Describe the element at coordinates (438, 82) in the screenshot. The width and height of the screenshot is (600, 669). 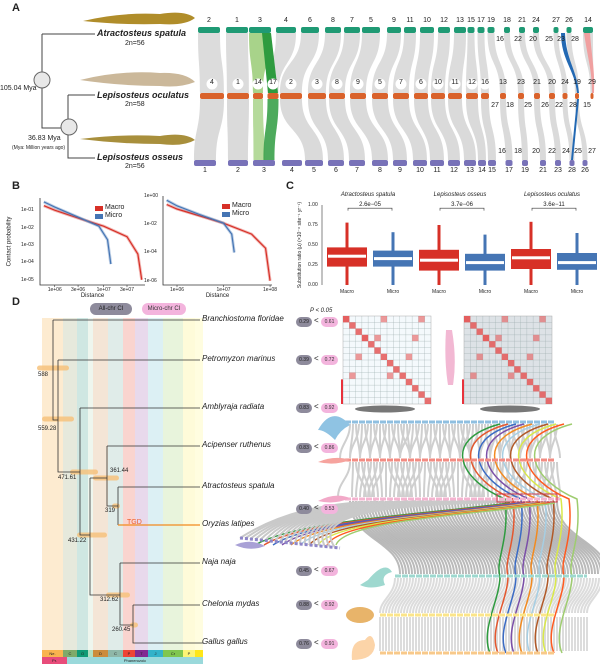
I see `chromosome-label-middle: 10` at that location.